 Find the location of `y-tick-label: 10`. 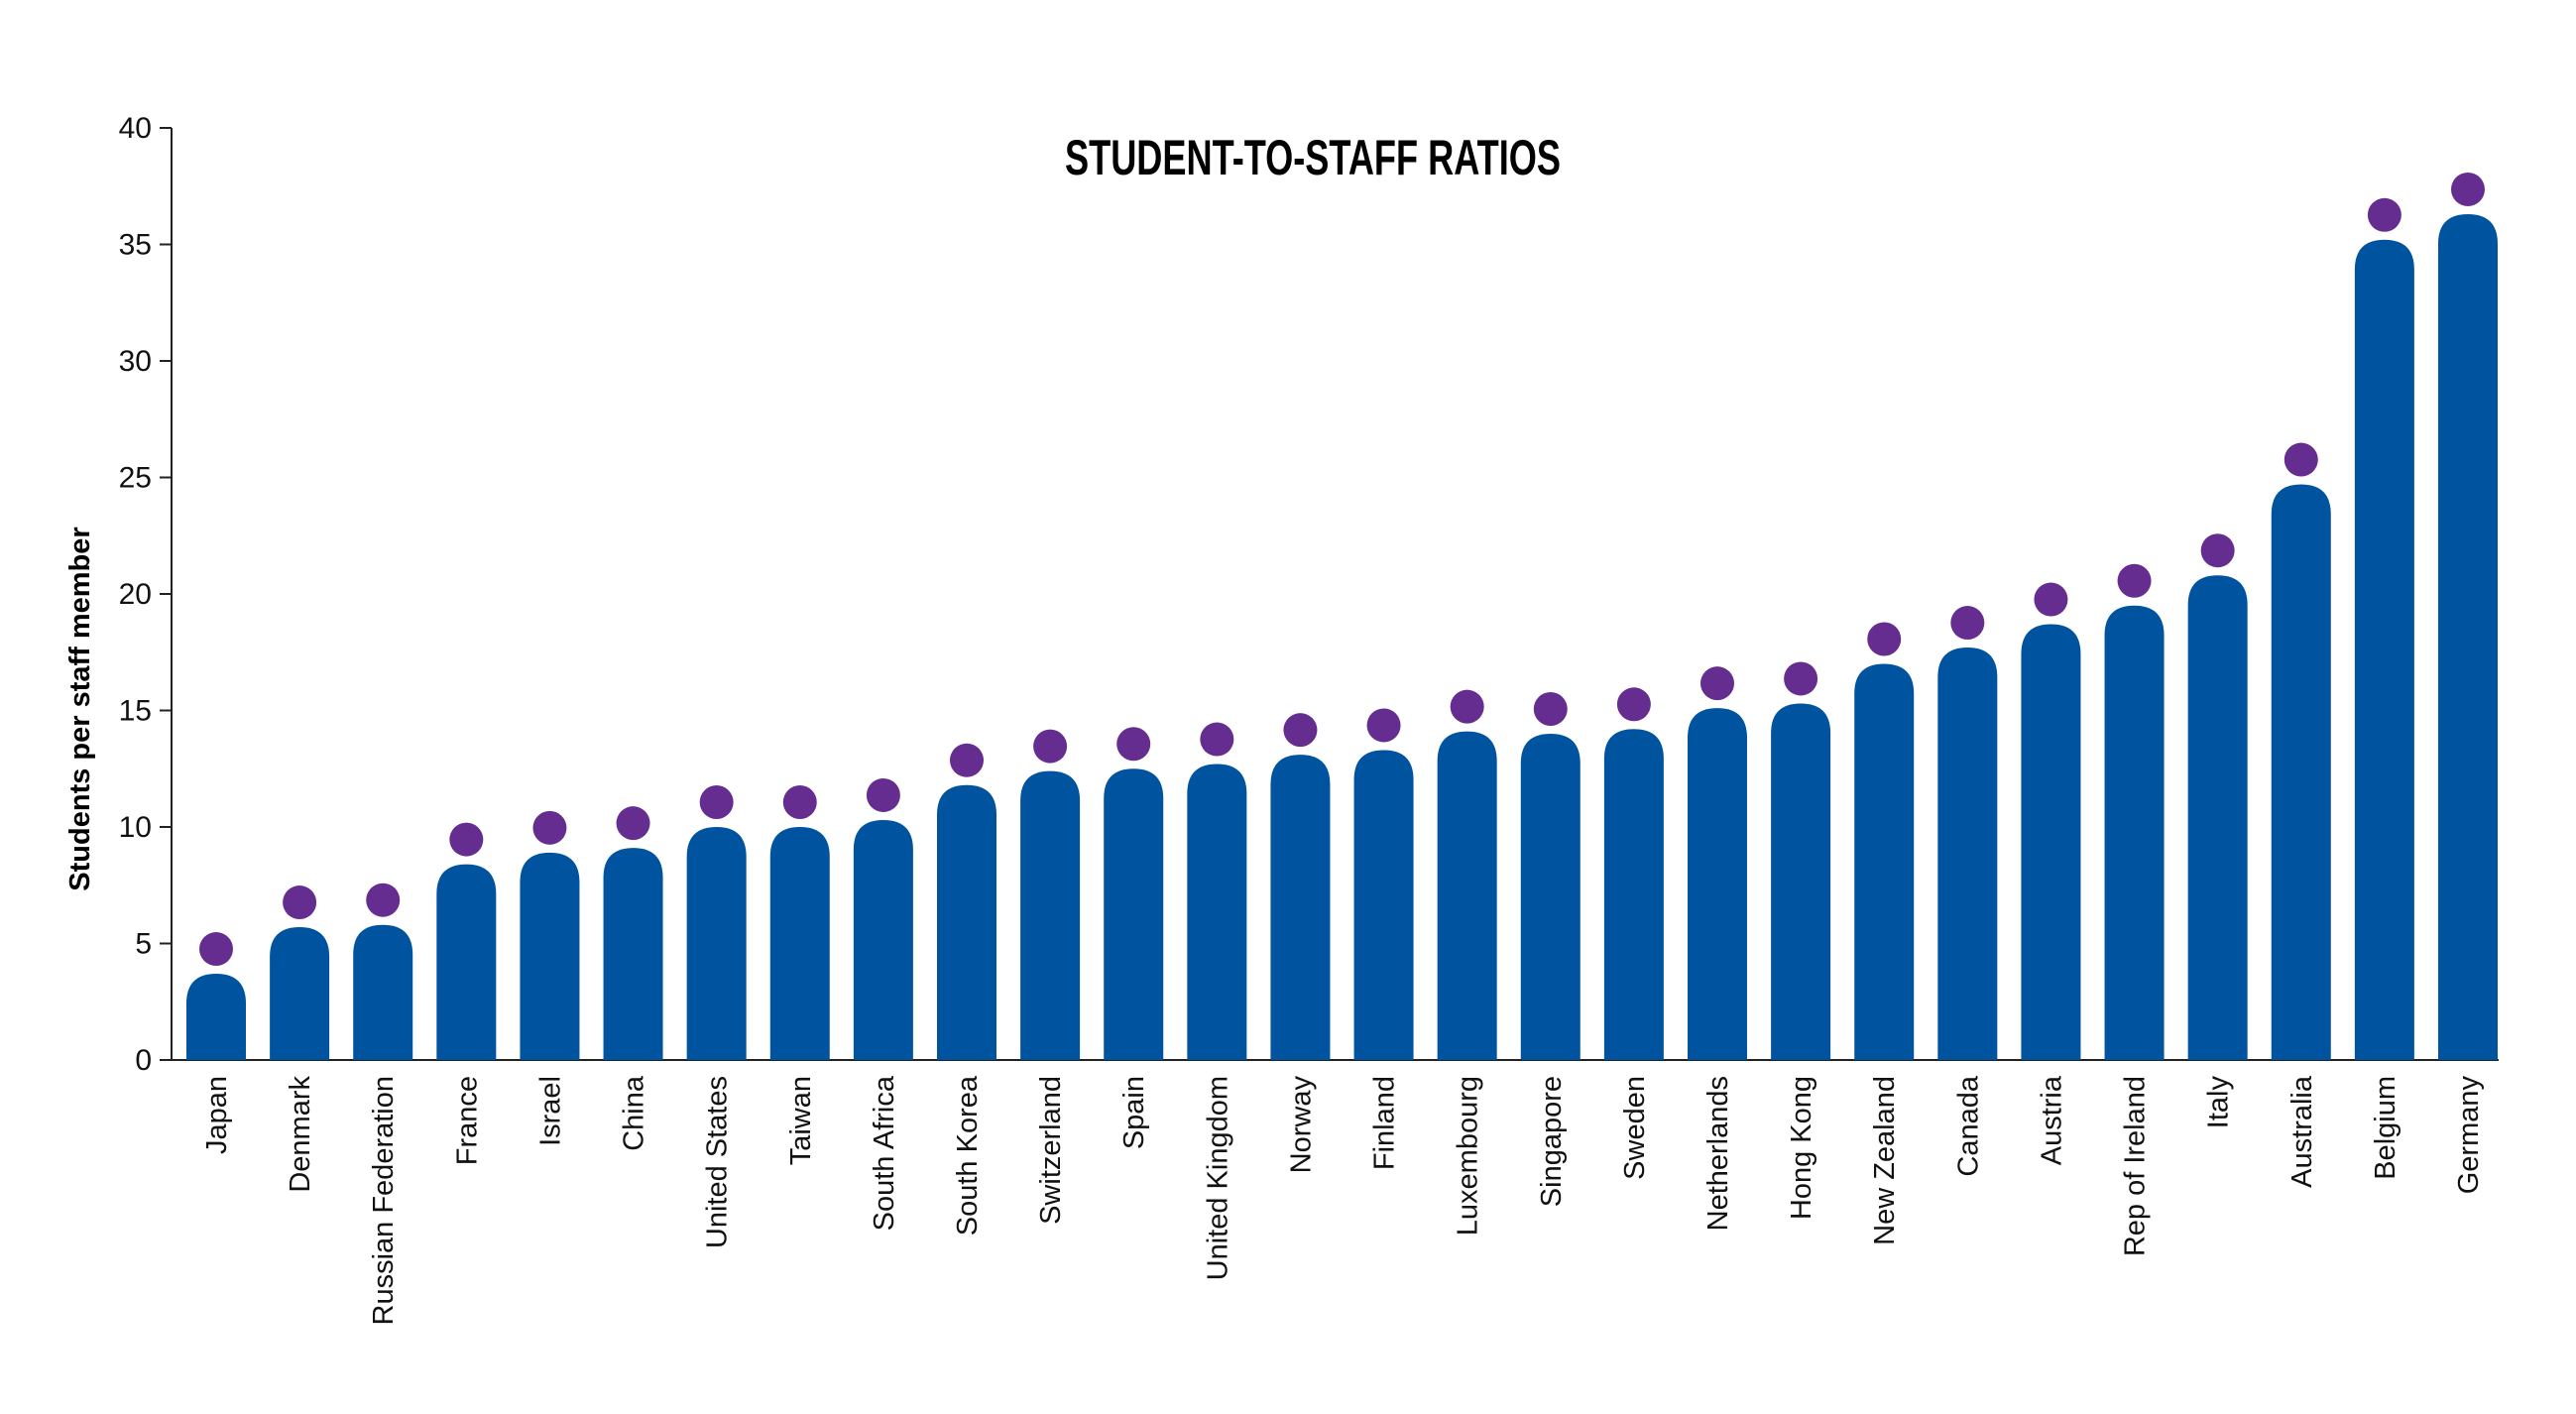

y-tick-label: 10 is located at coordinates (135, 827).